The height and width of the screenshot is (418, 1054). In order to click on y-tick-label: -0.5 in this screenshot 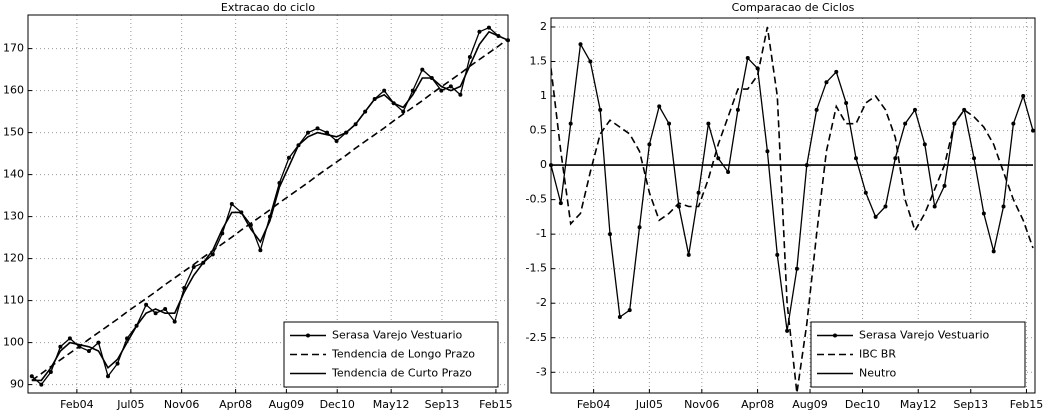, I will do `click(536, 199)`.